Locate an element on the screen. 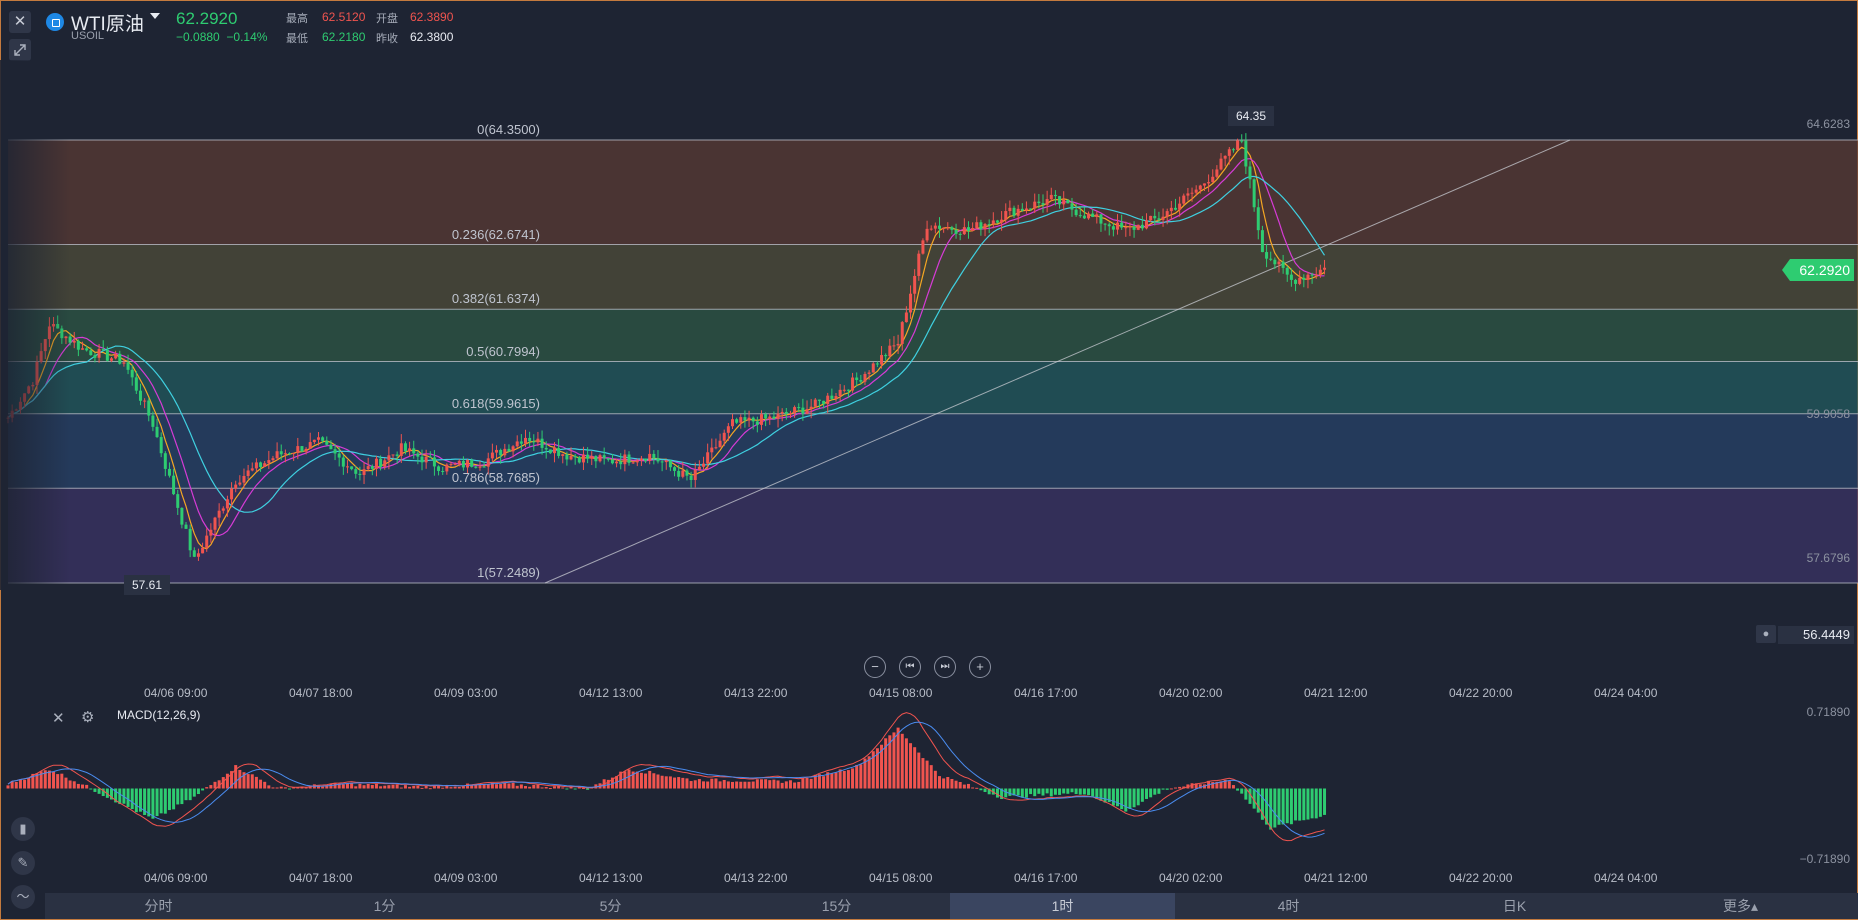  fib-level-label: 1(57.2489) is located at coordinates (508, 572).